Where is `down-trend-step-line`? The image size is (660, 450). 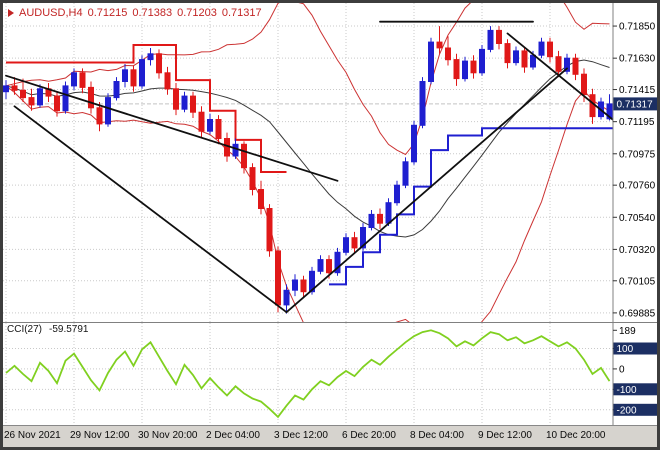 down-trend-step-line is located at coordinates (146, 108).